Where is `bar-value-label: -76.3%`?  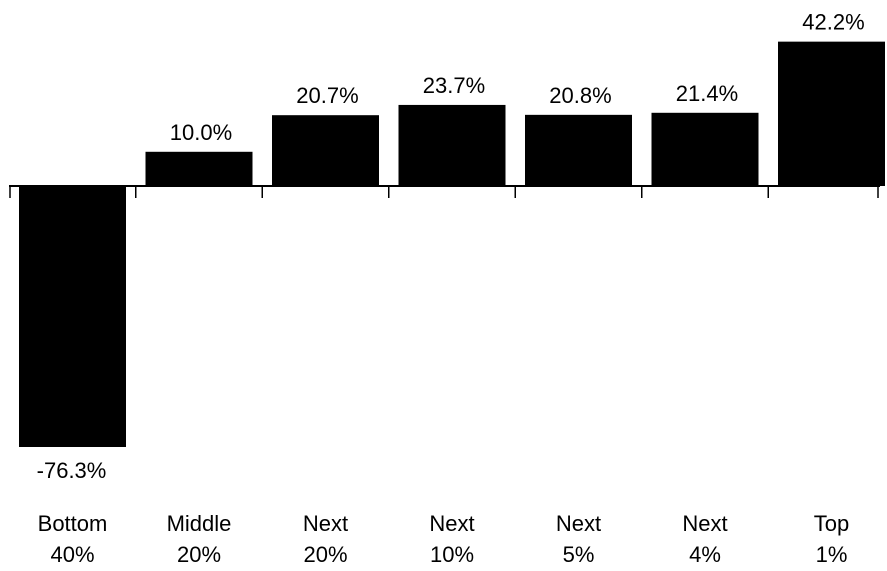
bar-value-label: -76.3% is located at coordinates (72, 470).